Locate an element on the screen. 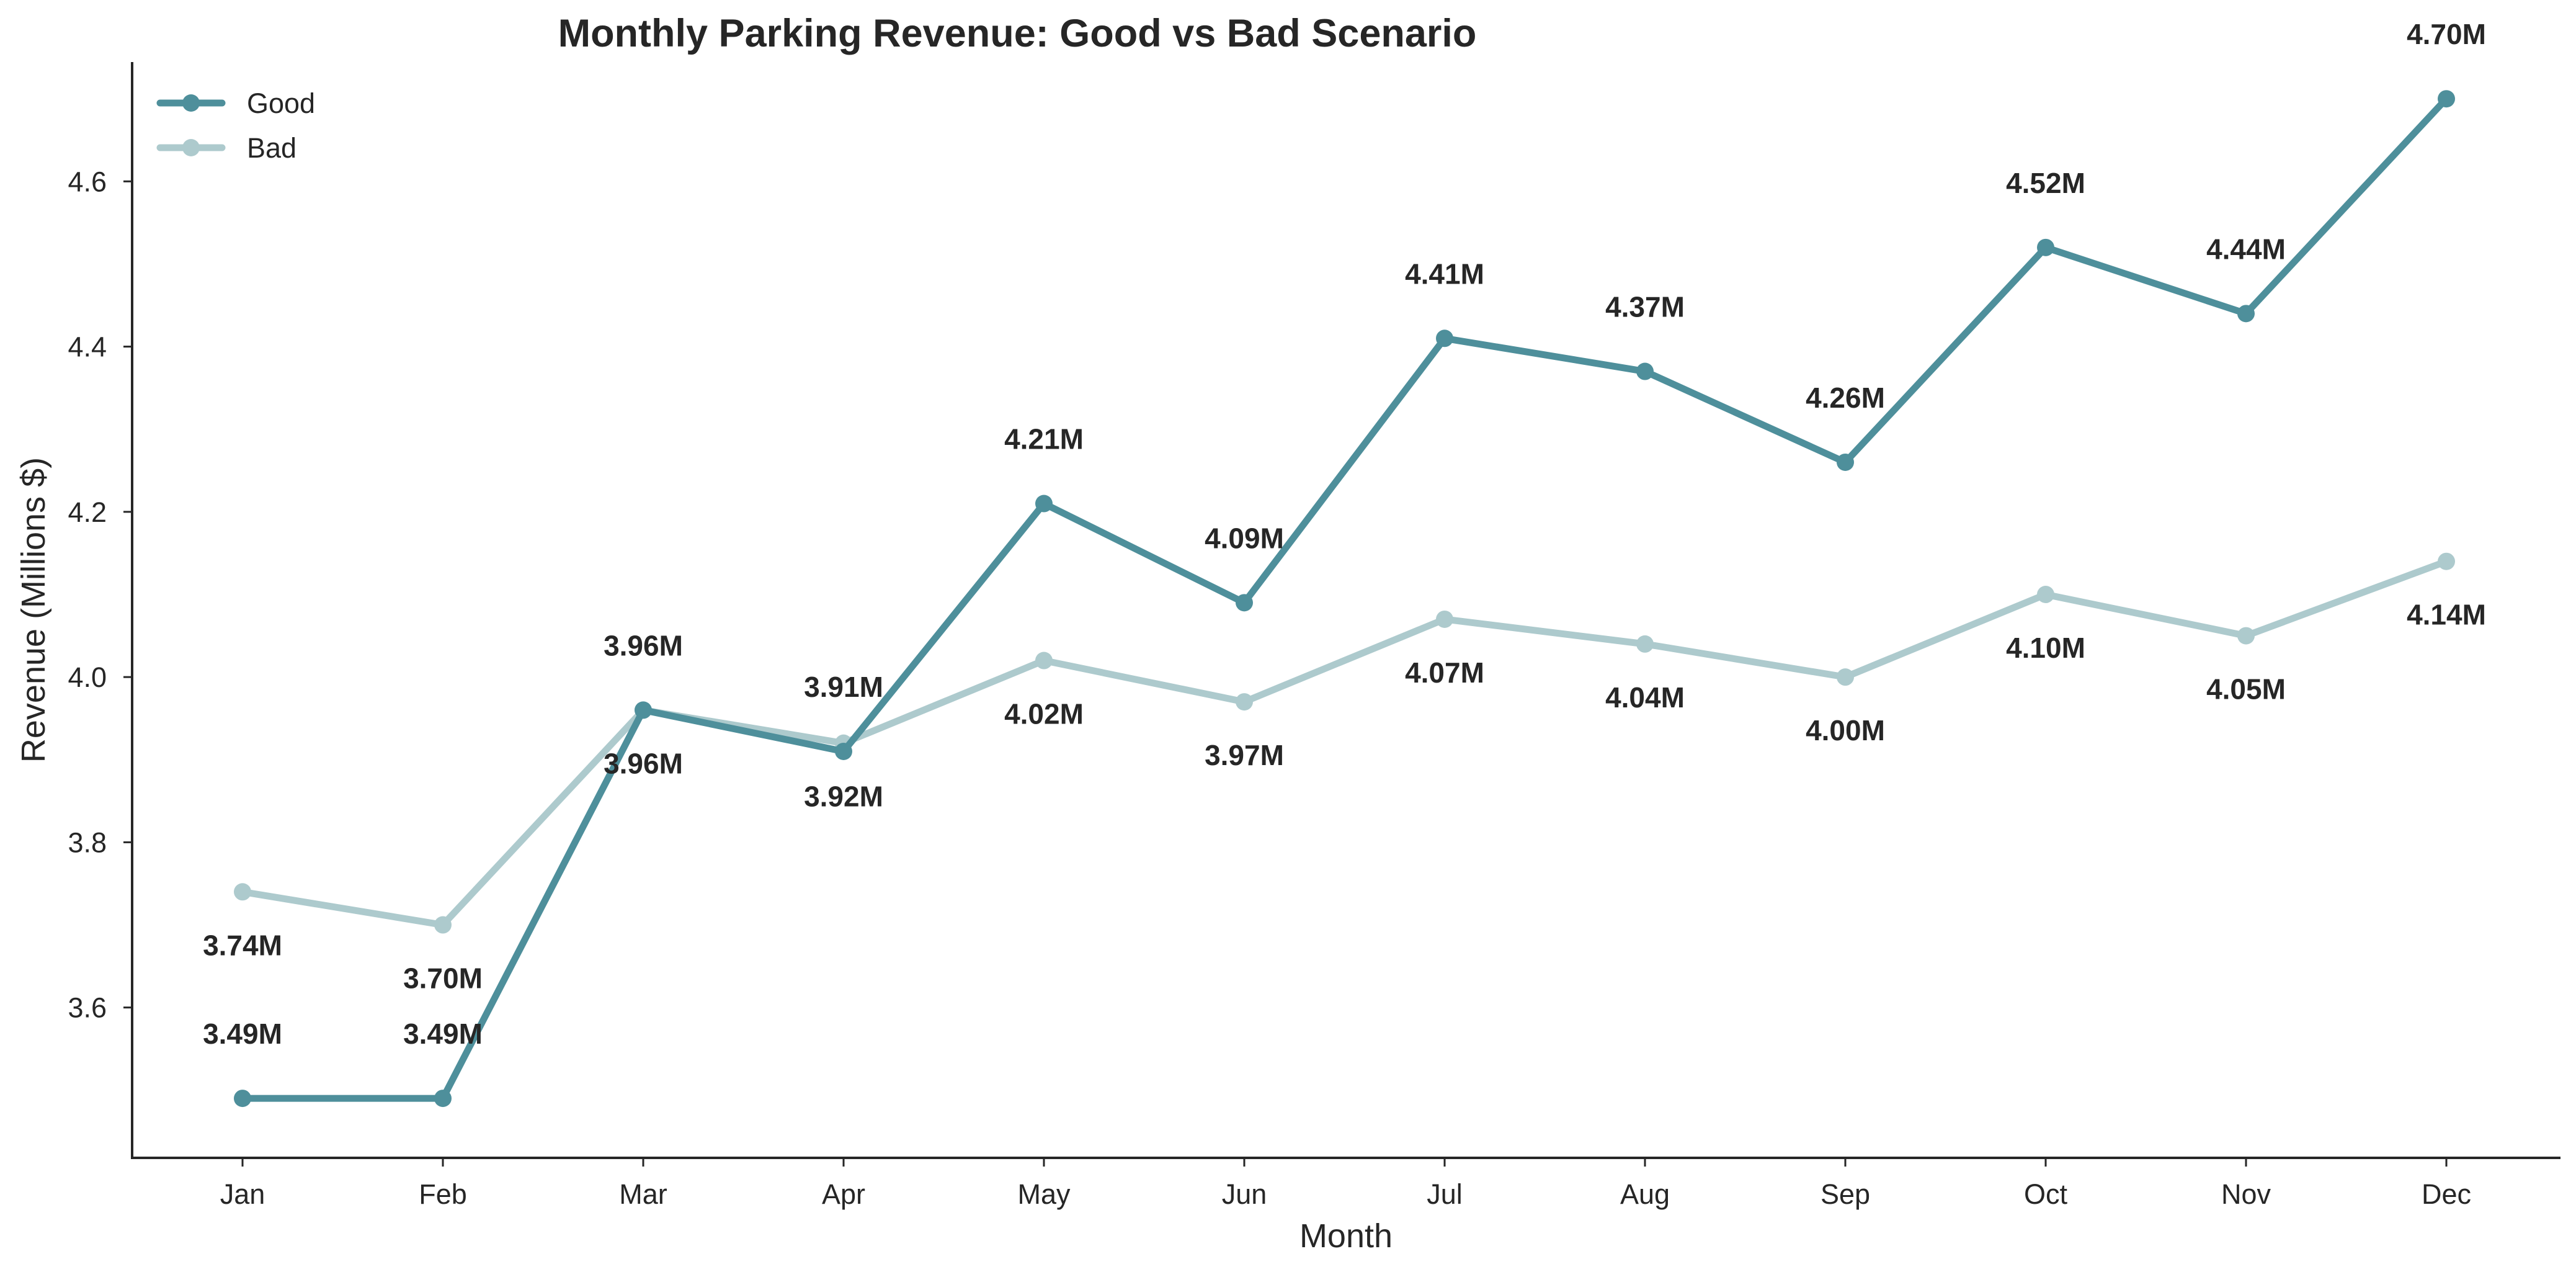  x-axis-title: Month is located at coordinates (1346, 1236).